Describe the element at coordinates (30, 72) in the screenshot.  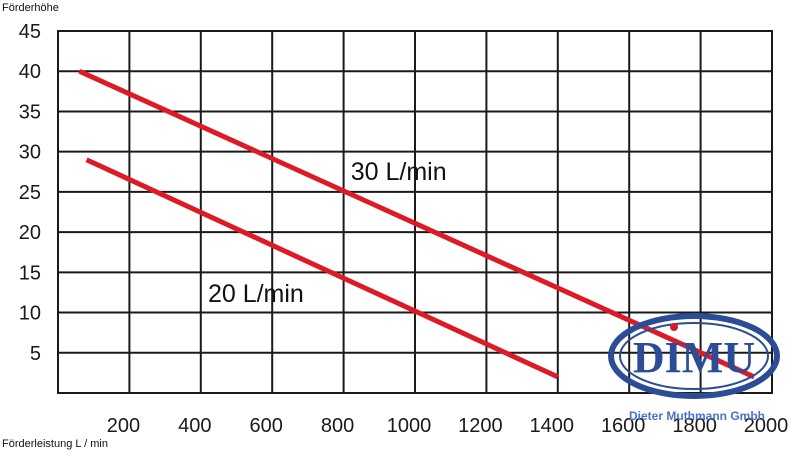
I see `y-tick-label: 40` at that location.